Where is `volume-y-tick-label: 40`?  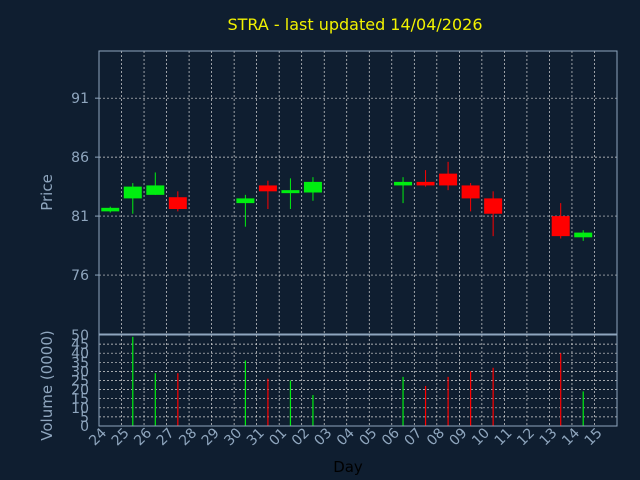 volume-y-tick-label: 40 is located at coordinates (80, 354).